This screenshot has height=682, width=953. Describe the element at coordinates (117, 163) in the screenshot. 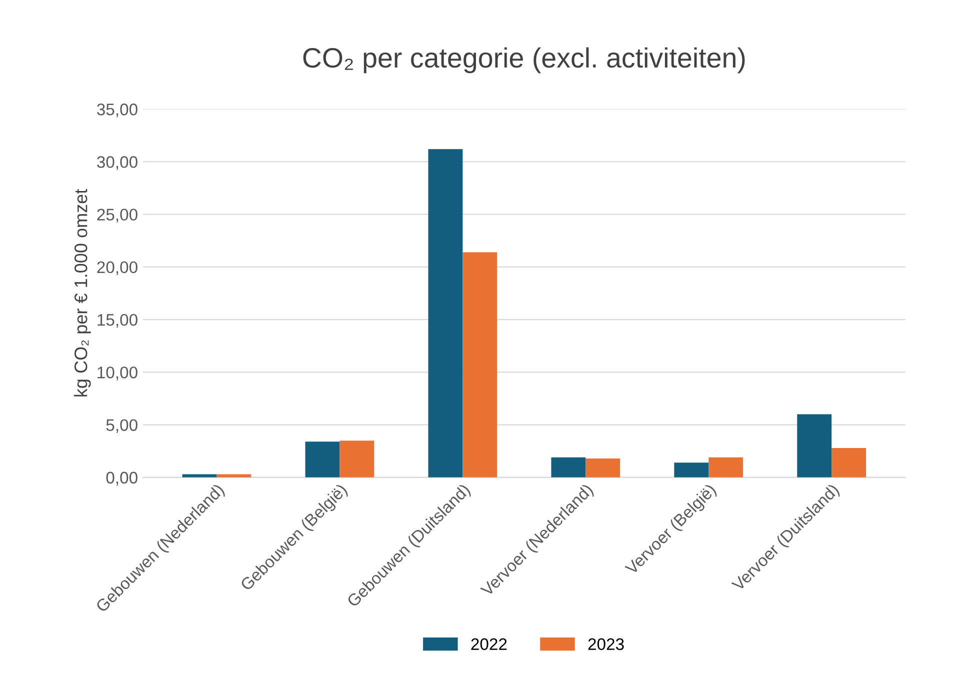

I see `y-tick-label: 30,00` at that location.